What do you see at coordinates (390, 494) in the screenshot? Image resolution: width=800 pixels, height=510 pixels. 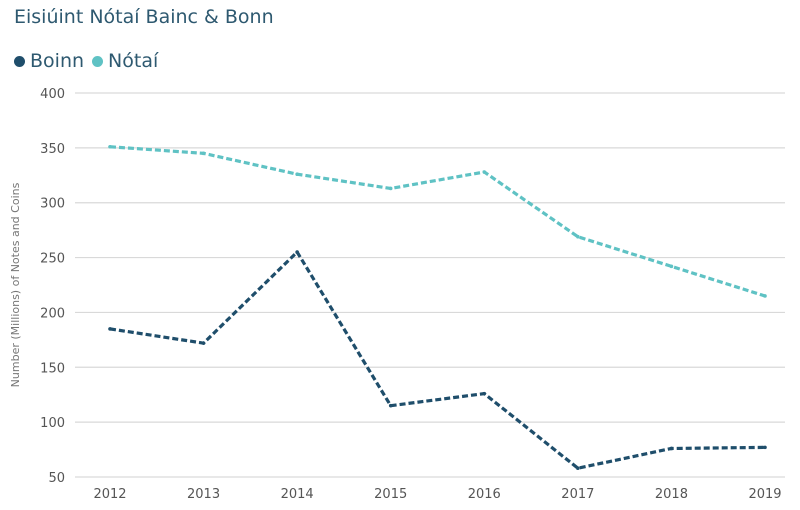 I see `x-tick-label-2015: 2015` at bounding box center [390, 494].